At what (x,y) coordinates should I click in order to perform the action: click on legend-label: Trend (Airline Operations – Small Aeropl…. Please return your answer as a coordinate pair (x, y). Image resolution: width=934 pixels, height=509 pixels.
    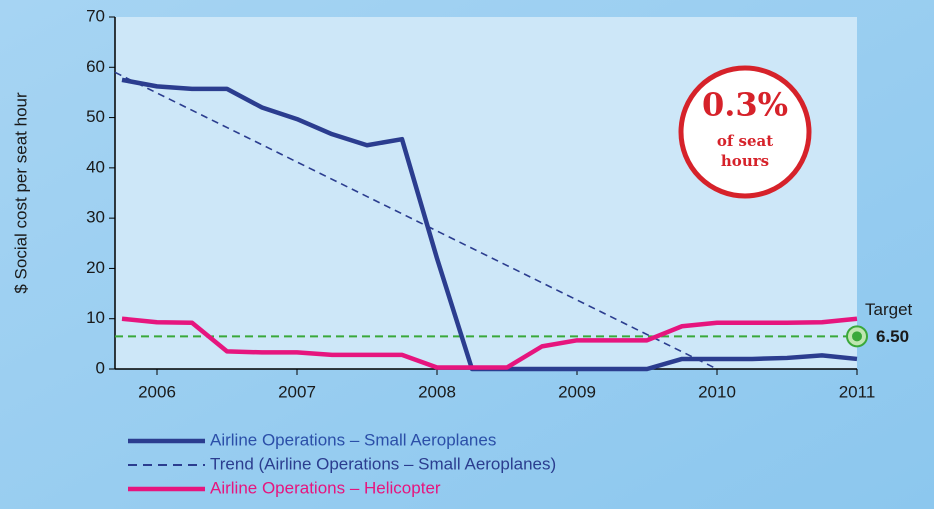
    Looking at the image, I should click on (383, 463).